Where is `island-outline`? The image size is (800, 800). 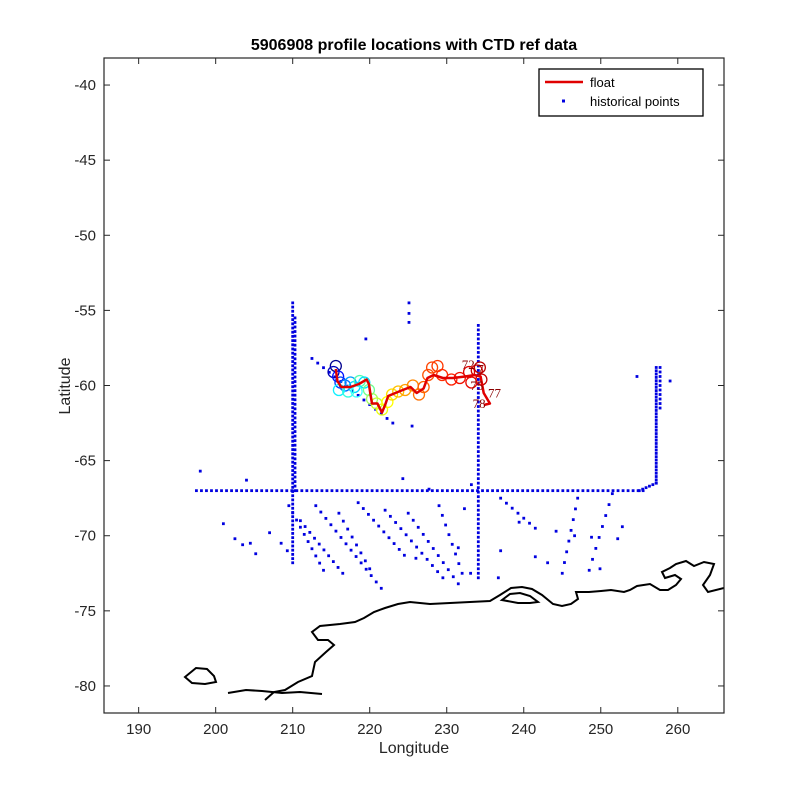 island-outline is located at coordinates (200, 676).